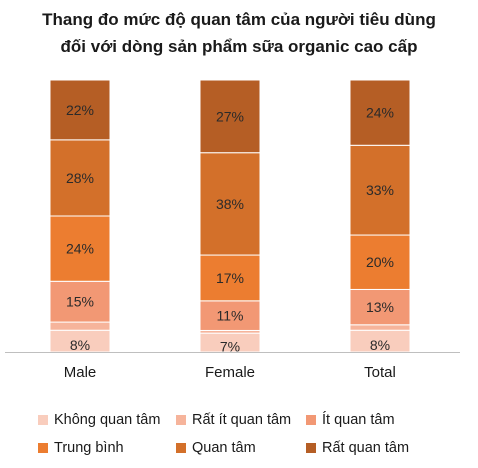 The height and width of the screenshot is (468, 478). I want to click on legend-label-0: Không quan tâm, so click(107, 420).